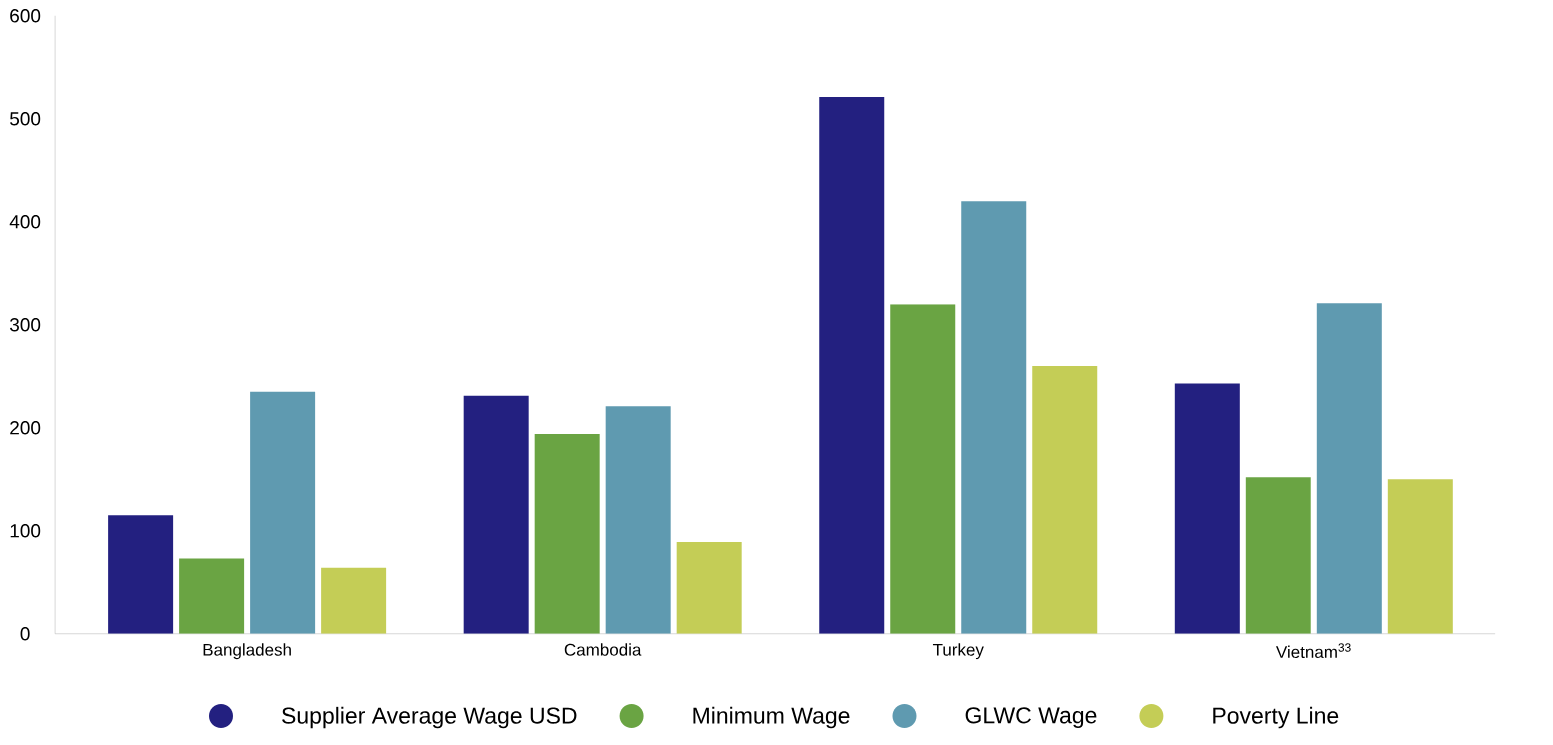 The height and width of the screenshot is (745, 1553). Describe the element at coordinates (25, 16) in the screenshot. I see `y-tick-label: 600` at that location.